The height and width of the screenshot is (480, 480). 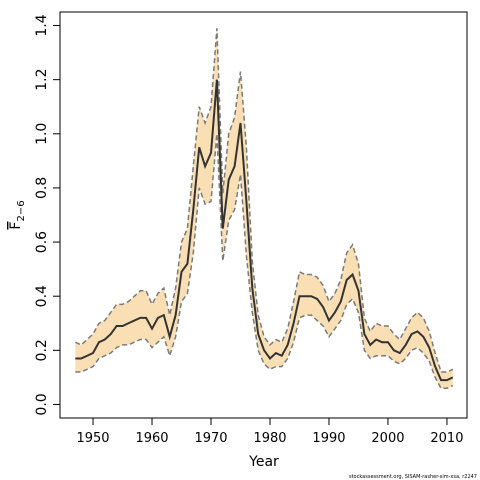 What do you see at coordinates (42, 350) in the screenshot?
I see `y-tick-label: 0.2` at bounding box center [42, 350].